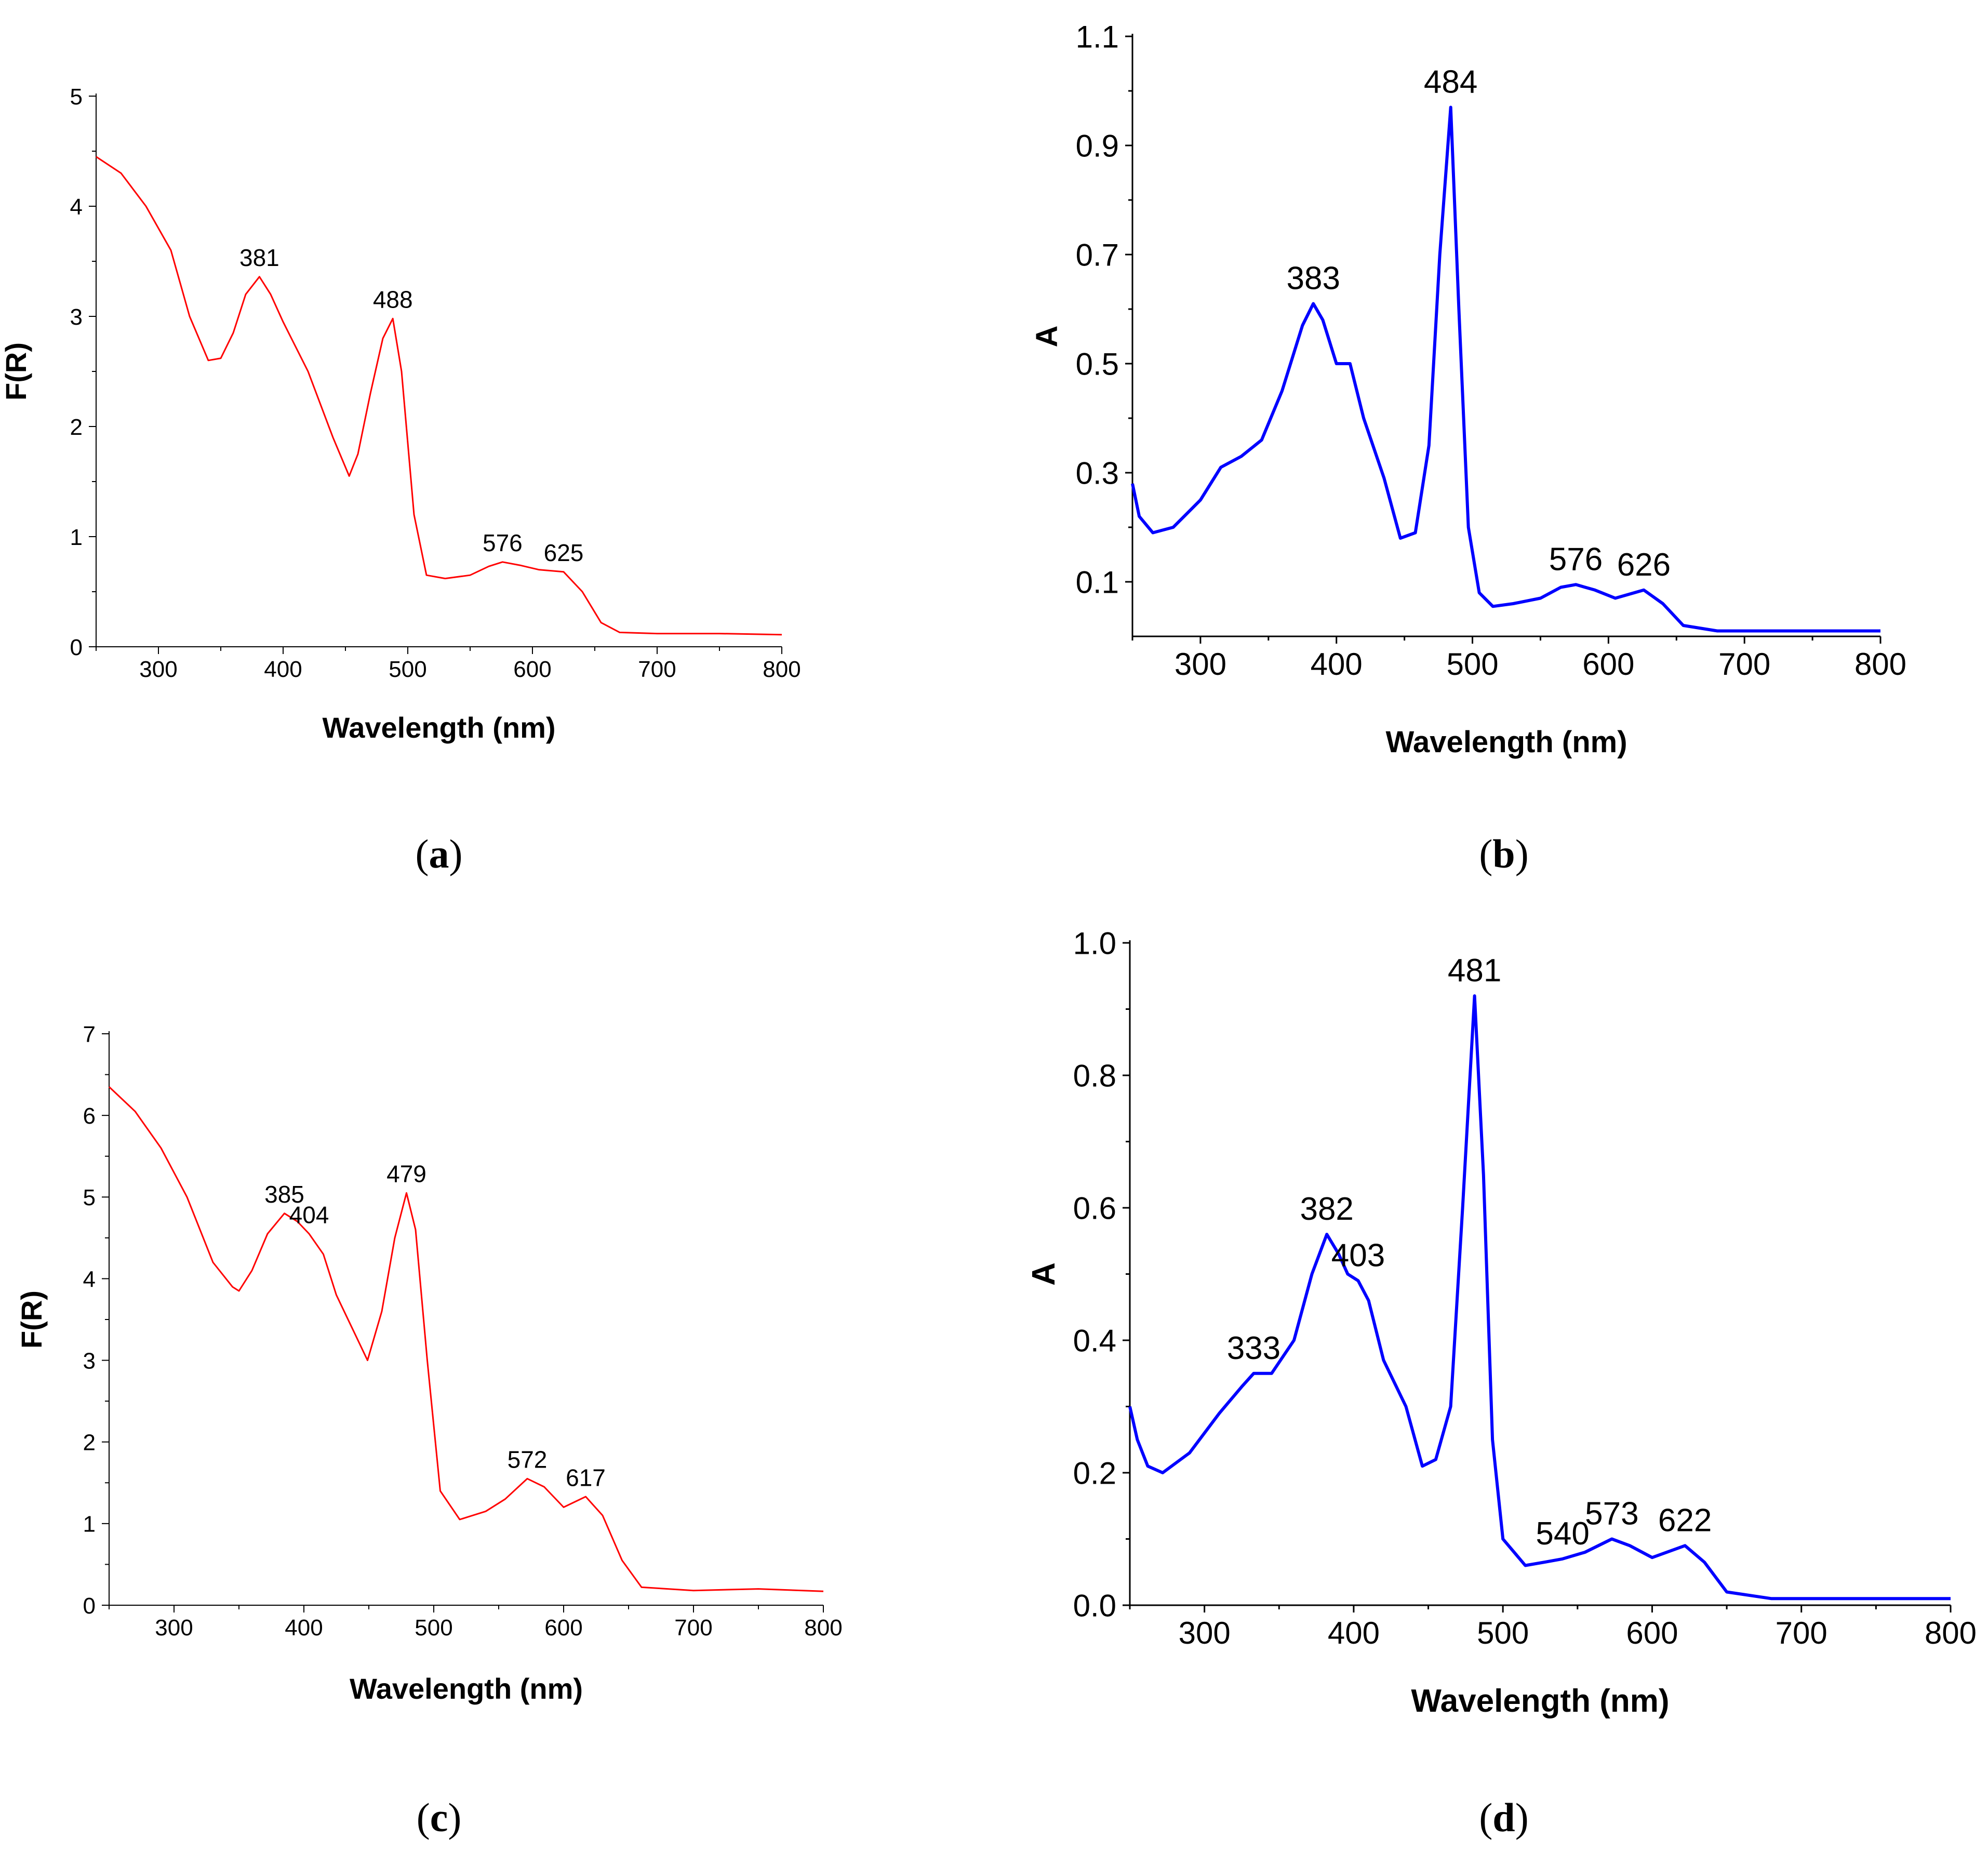 The height and width of the screenshot is (1866, 1988). I want to click on panel-a-x-tick-label: 500, so click(407, 669).